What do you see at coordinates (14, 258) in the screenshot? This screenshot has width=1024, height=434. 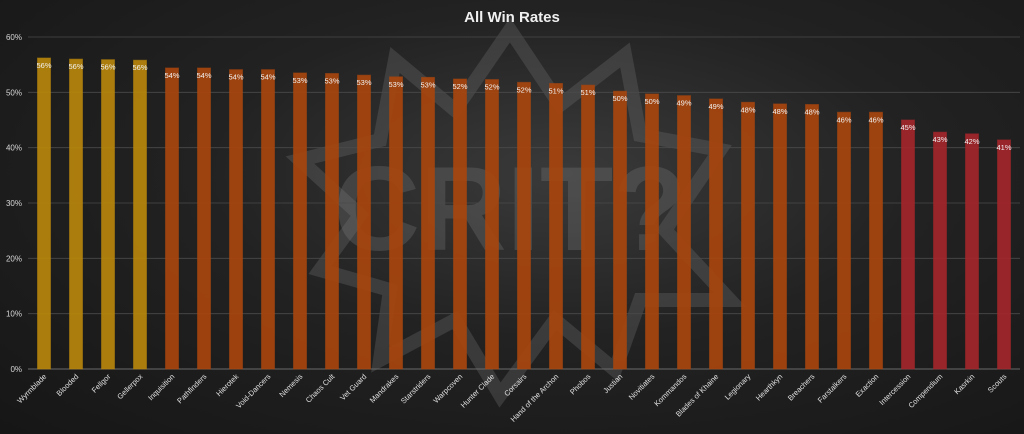 I see `y-tick-label: 20%` at bounding box center [14, 258].